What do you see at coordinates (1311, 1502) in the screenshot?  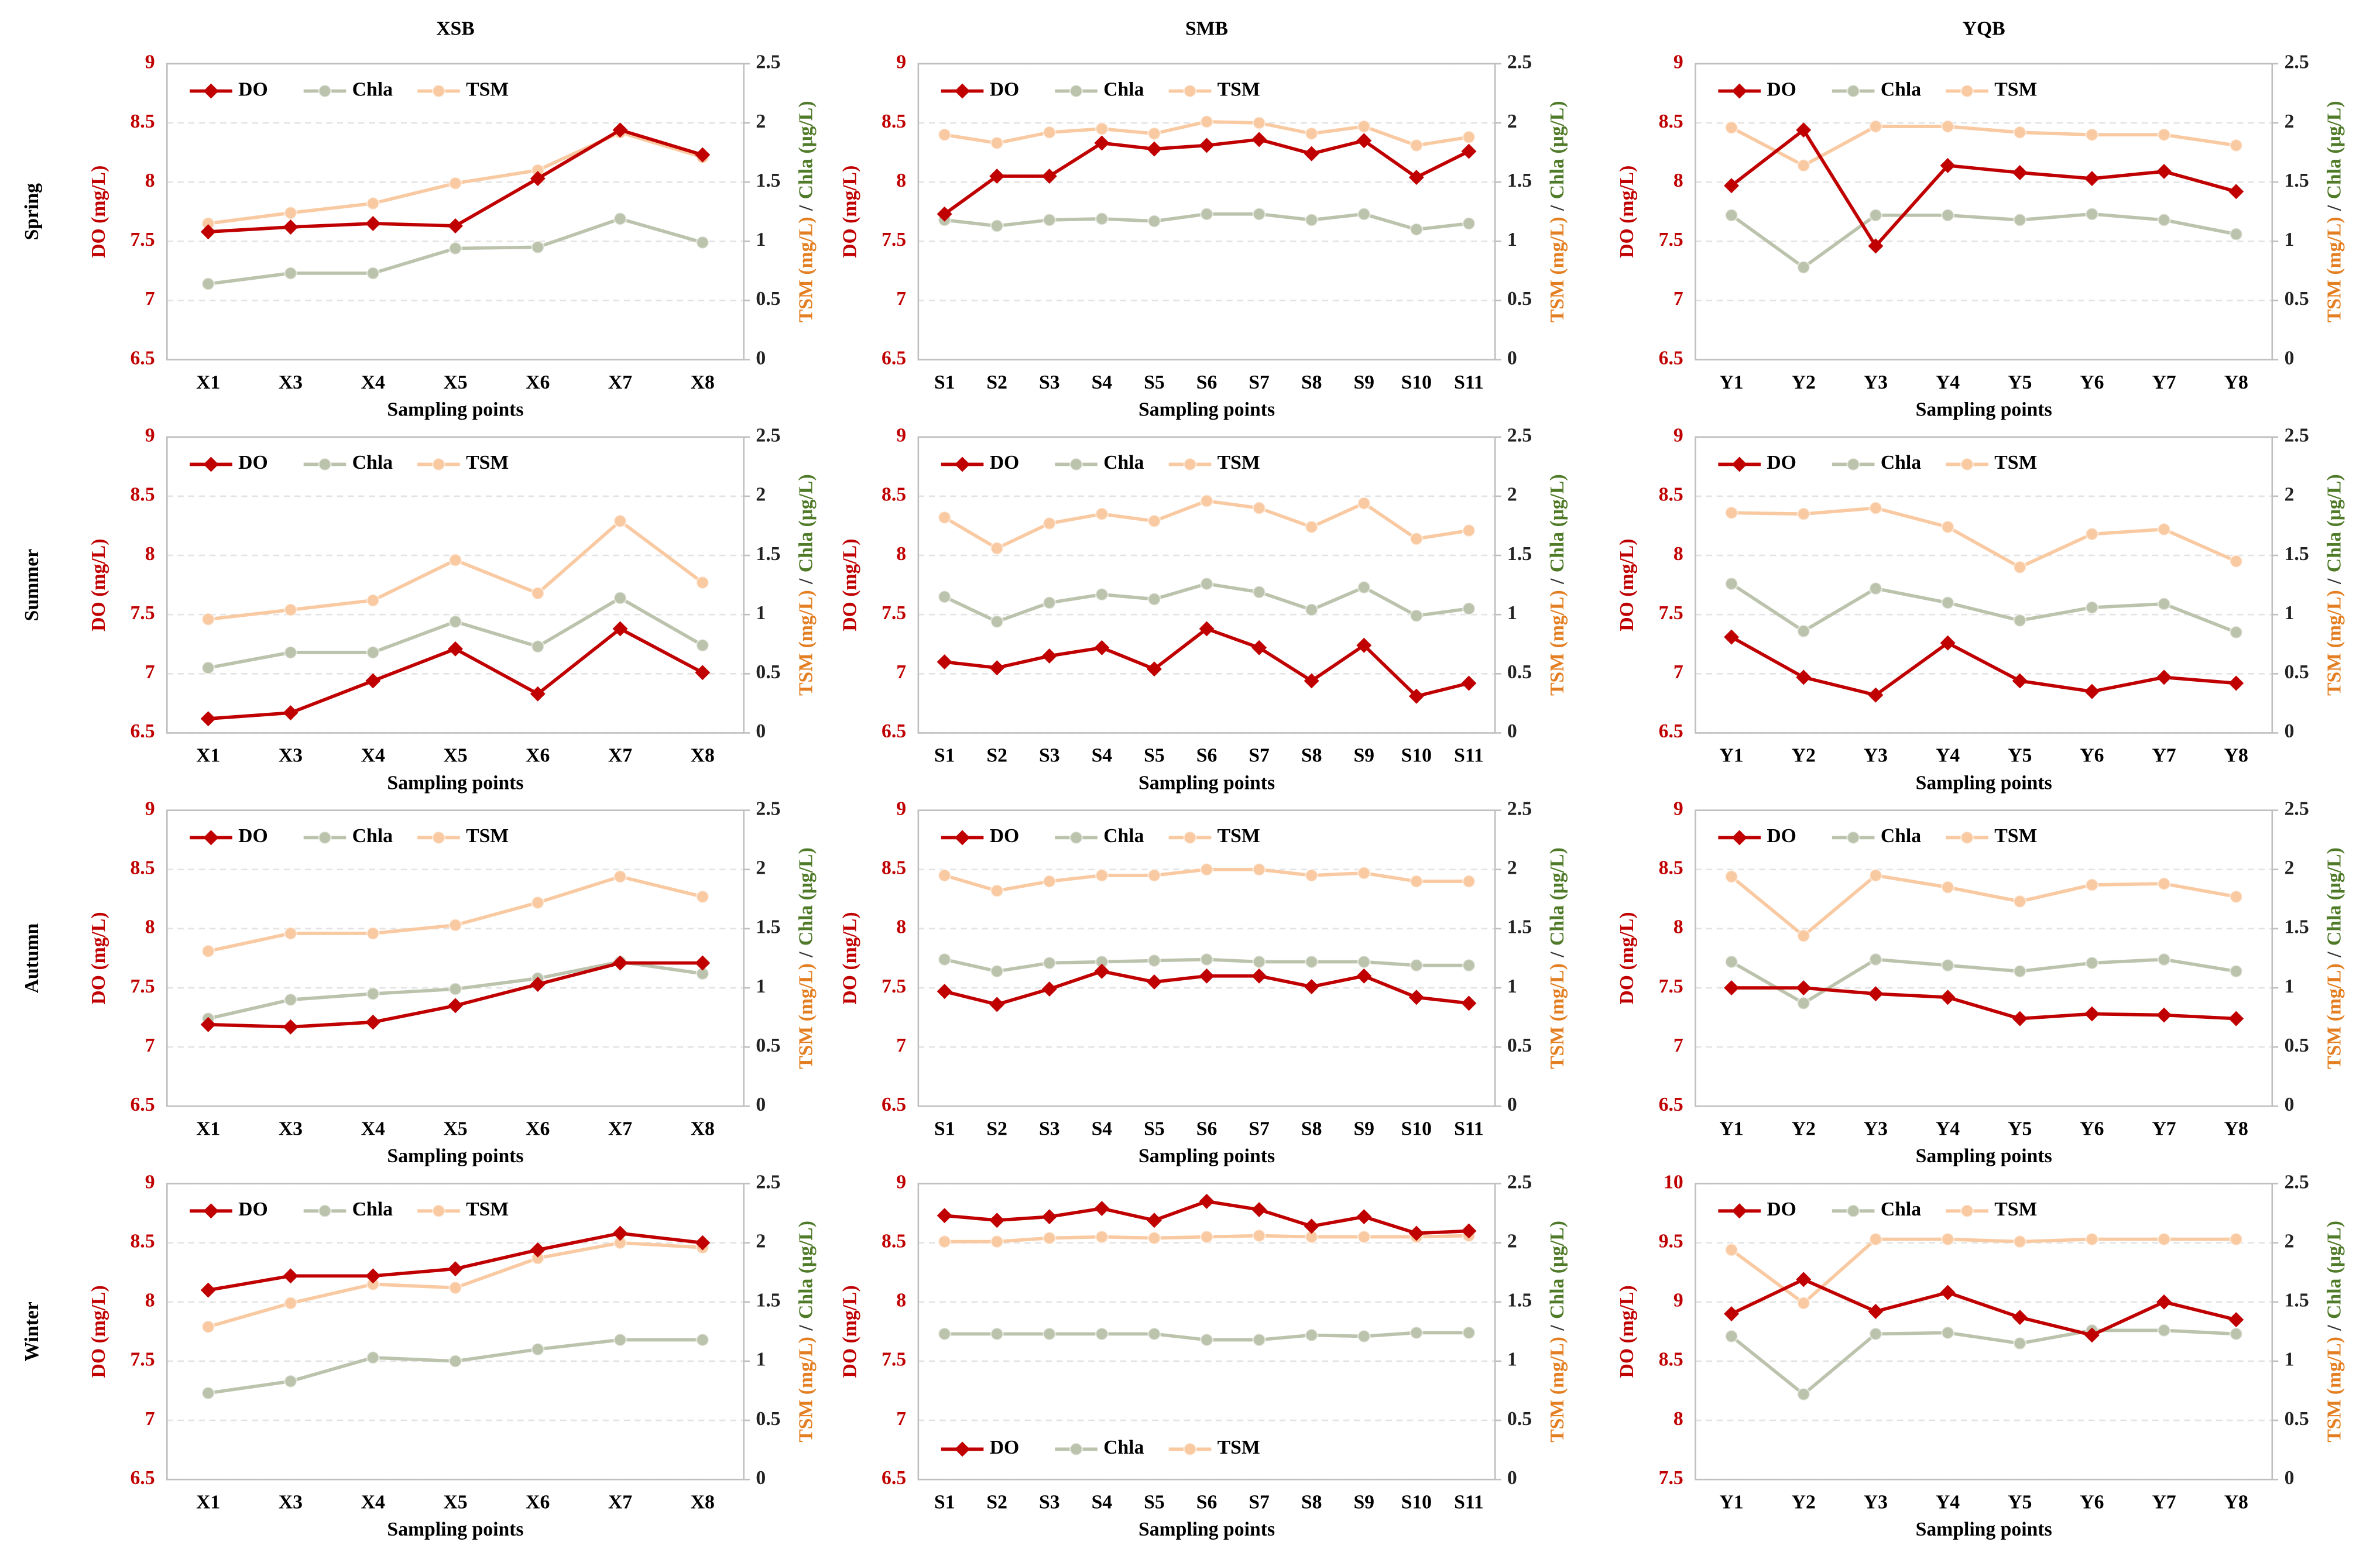 I see `x-tick-label: S8` at bounding box center [1311, 1502].